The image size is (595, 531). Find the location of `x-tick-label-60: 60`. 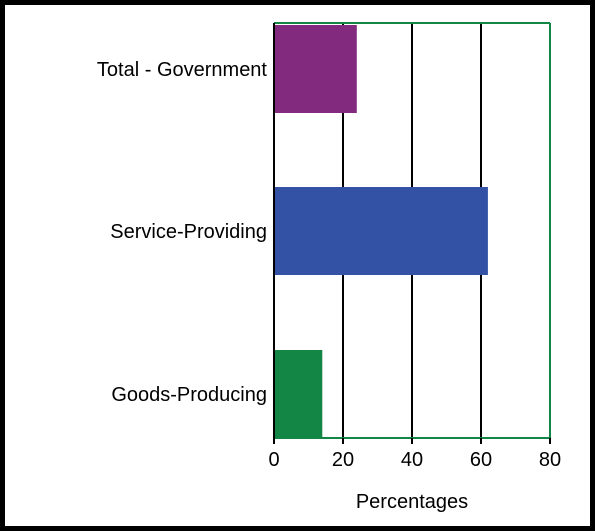

x-tick-label-60: 60 is located at coordinates (481, 460).